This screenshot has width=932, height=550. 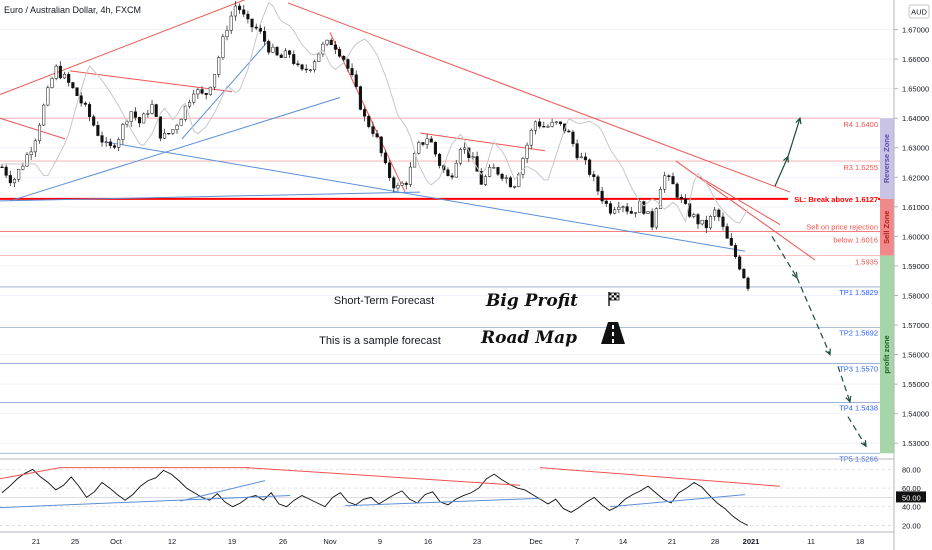 I want to click on x-tick-label: 14, so click(x=623, y=541).